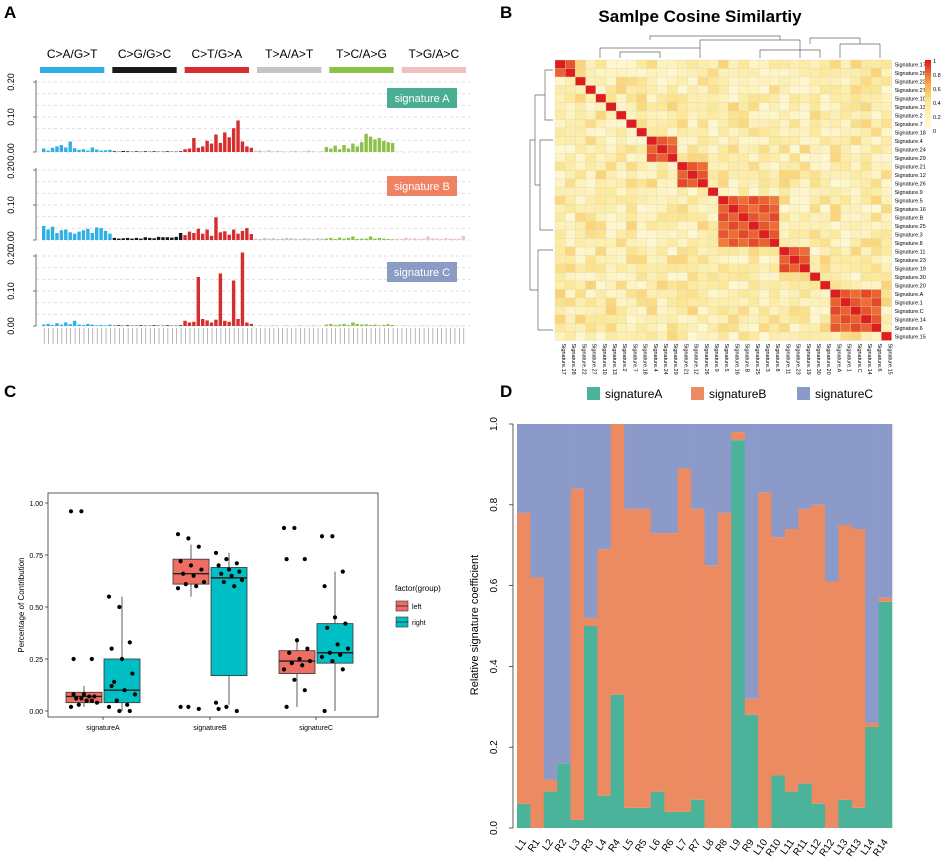 Image resolution: width=941 pixels, height=860 pixels. I want to click on heatmap-col-label: Signature.25, so click(757, 359).